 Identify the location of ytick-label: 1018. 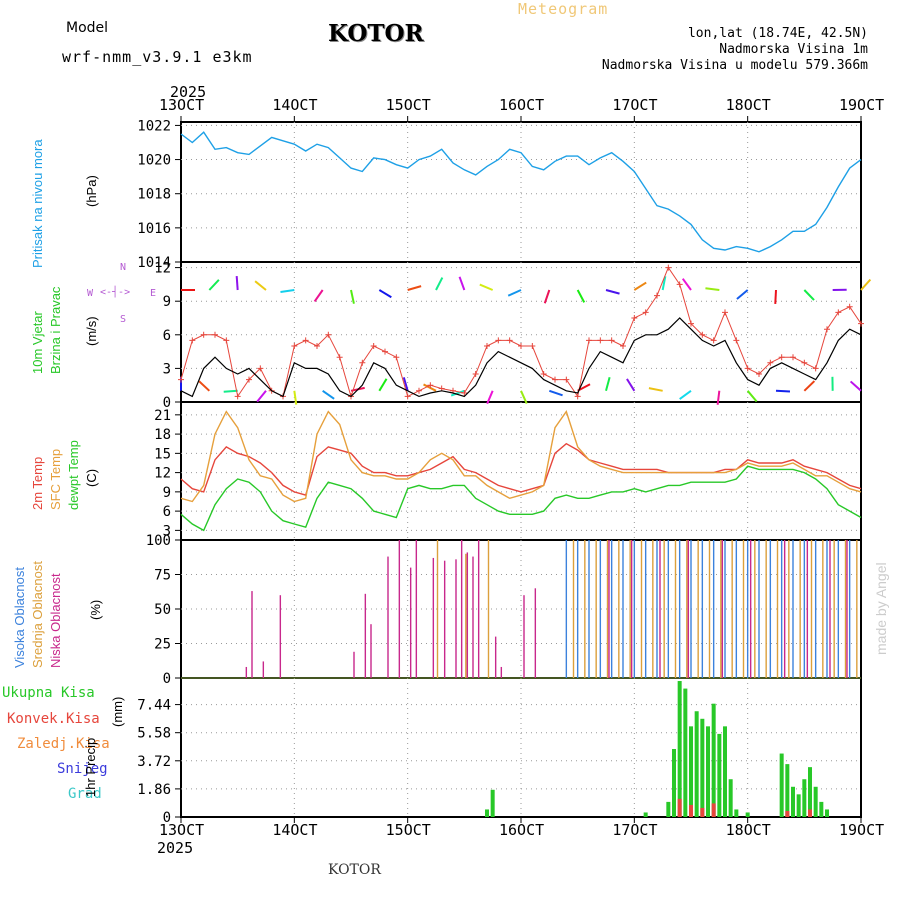
(154, 195).